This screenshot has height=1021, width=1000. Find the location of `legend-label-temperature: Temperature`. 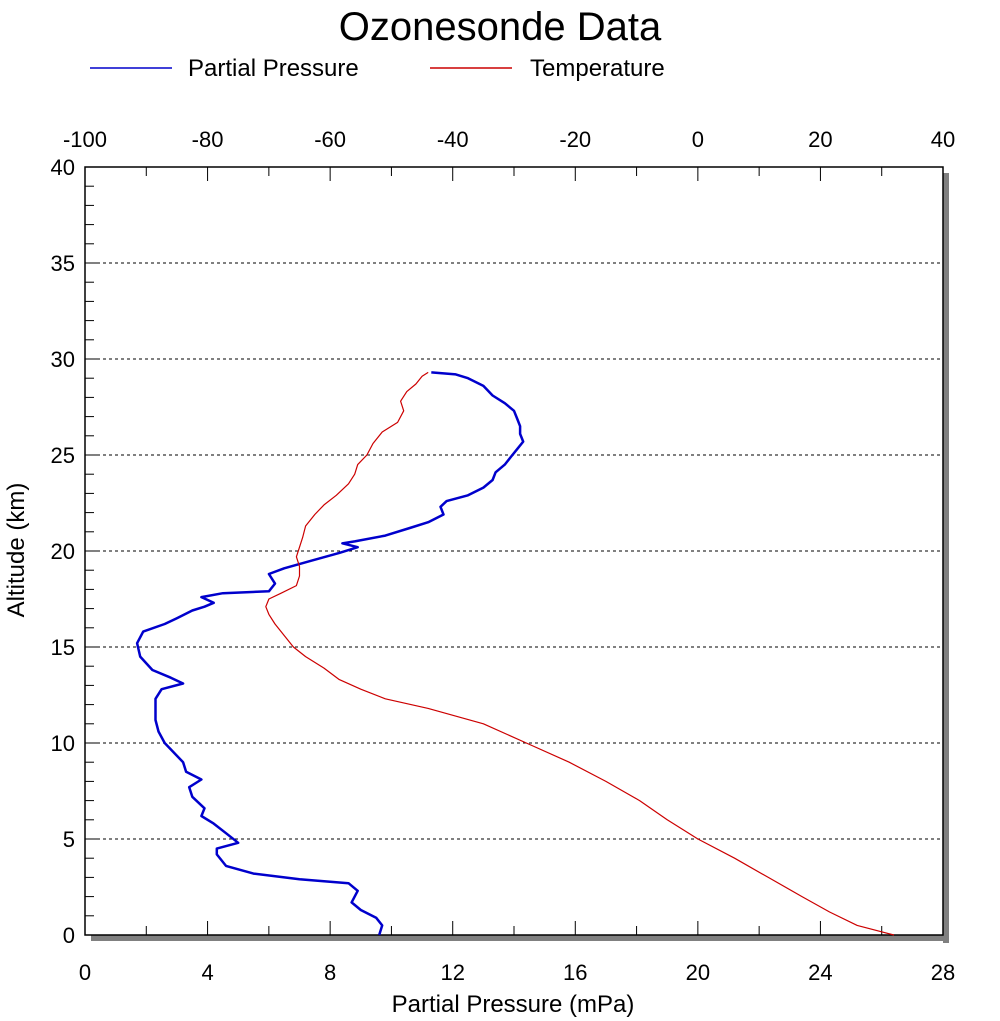

legend-label-temperature: Temperature is located at coordinates (597, 68).